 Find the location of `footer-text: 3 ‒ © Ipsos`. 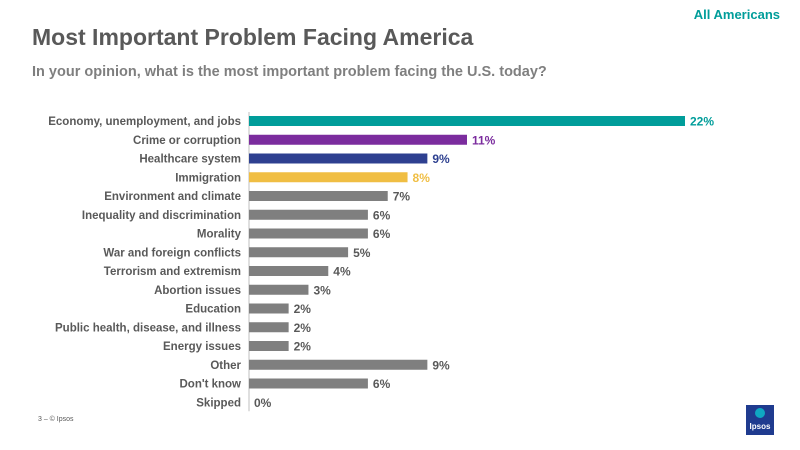

footer-text: 3 ‒ © Ipsos is located at coordinates (56, 419).